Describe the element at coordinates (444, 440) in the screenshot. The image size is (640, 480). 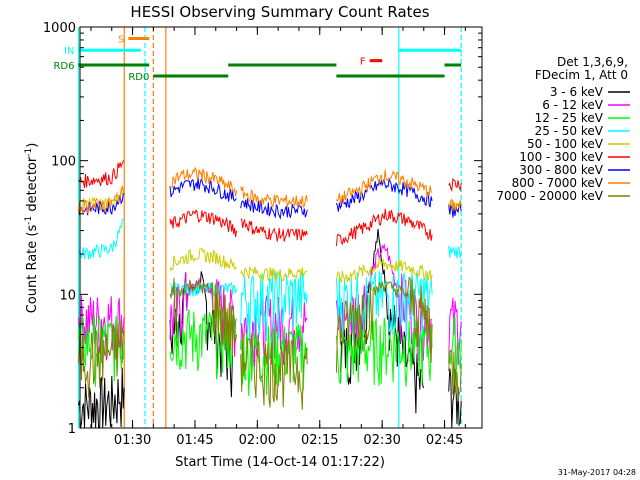
I see `x-tick-label-5: 02:45` at that location.